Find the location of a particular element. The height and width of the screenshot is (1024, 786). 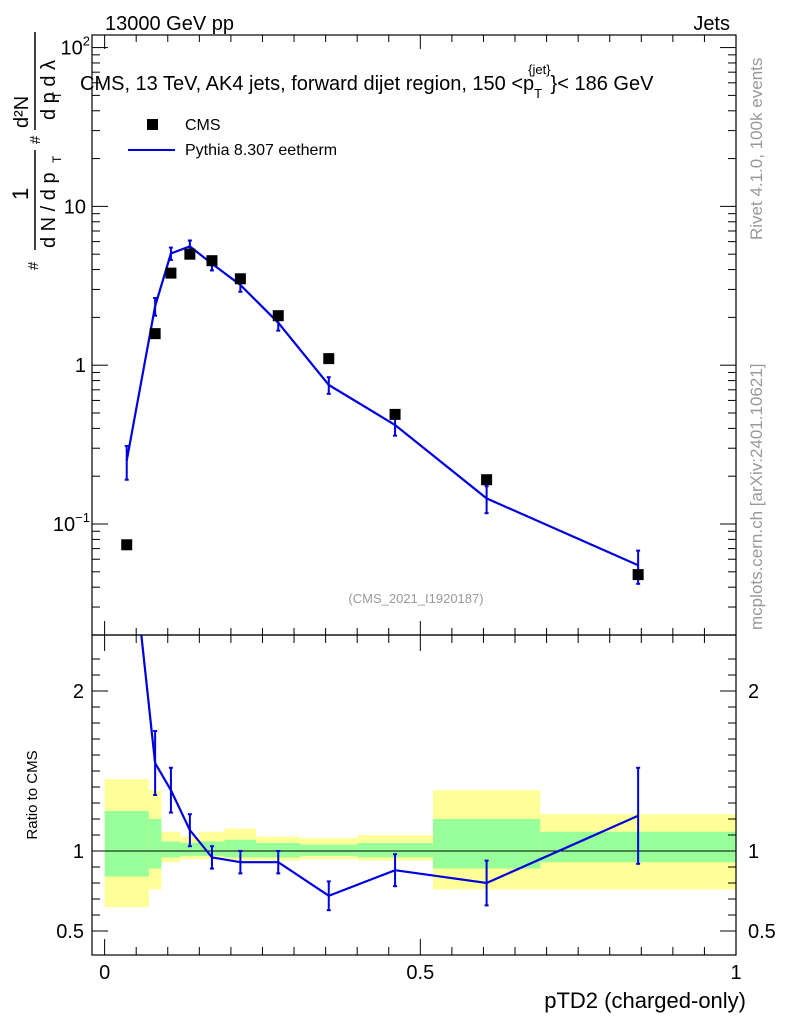

title-sub: T is located at coordinates (538, 93).